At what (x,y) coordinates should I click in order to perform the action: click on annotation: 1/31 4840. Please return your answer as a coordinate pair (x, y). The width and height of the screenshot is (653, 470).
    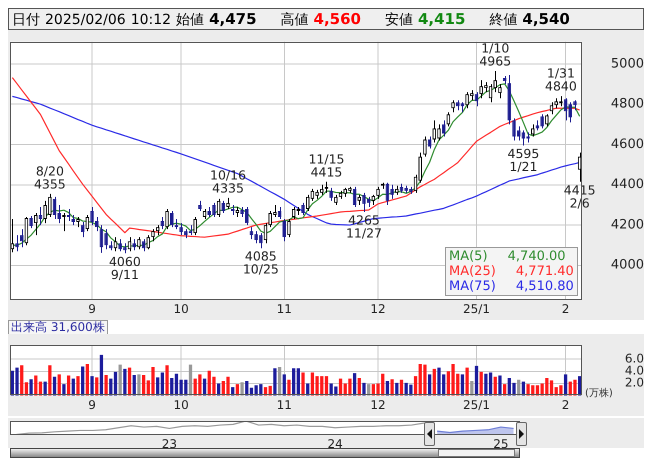
    Looking at the image, I should click on (560, 80).